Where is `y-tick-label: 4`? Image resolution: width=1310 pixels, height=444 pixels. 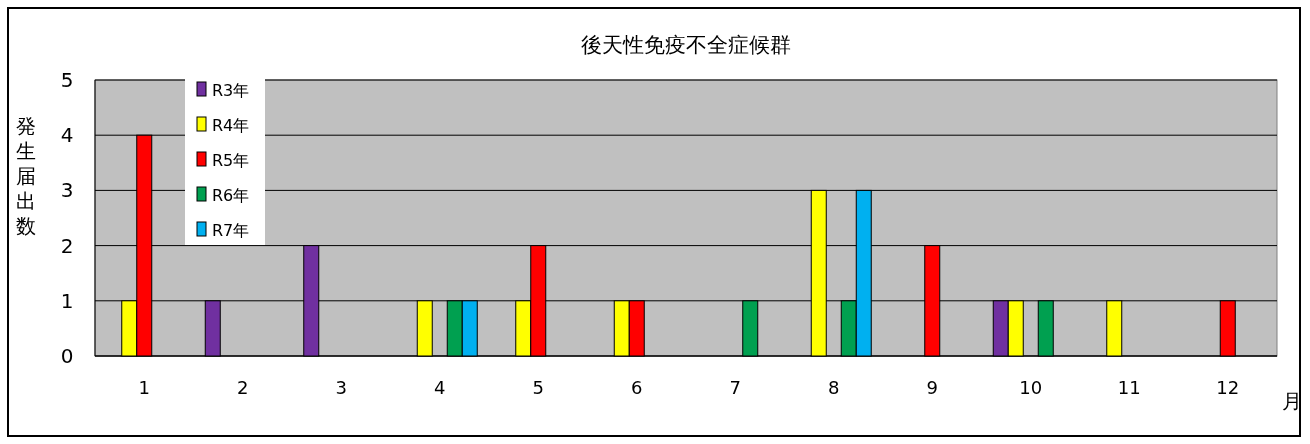 y-tick-label: 4 is located at coordinates (67, 135).